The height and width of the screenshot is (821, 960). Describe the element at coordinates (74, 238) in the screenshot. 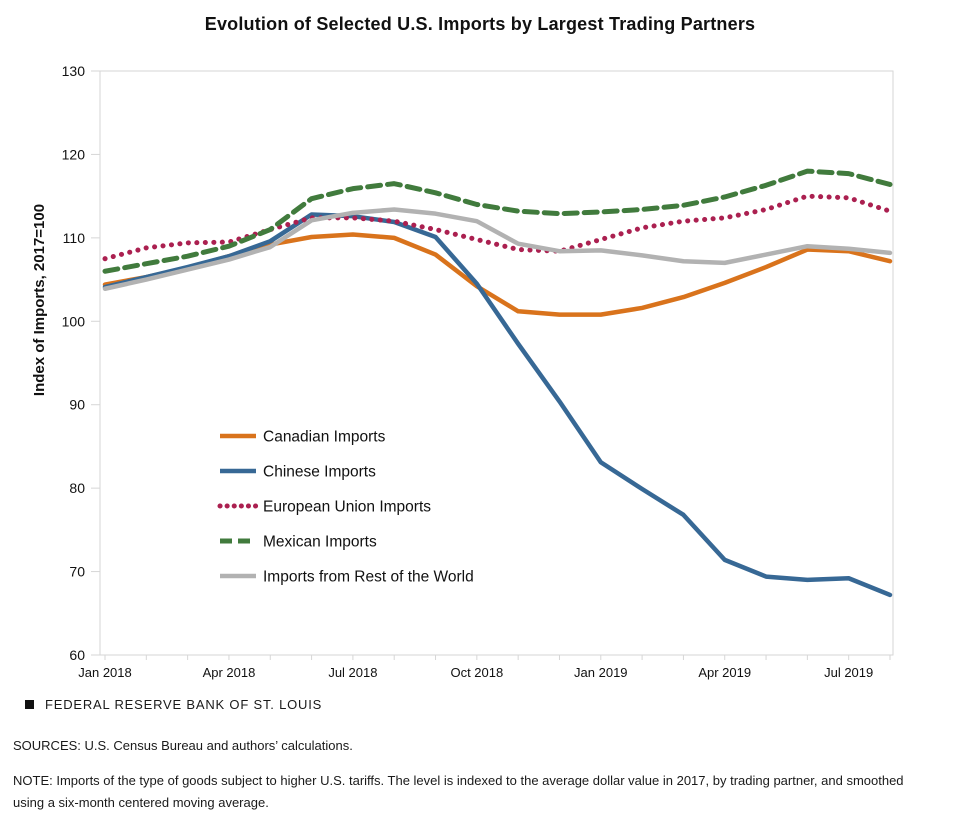

I see `y-tick-label: 110` at that location.